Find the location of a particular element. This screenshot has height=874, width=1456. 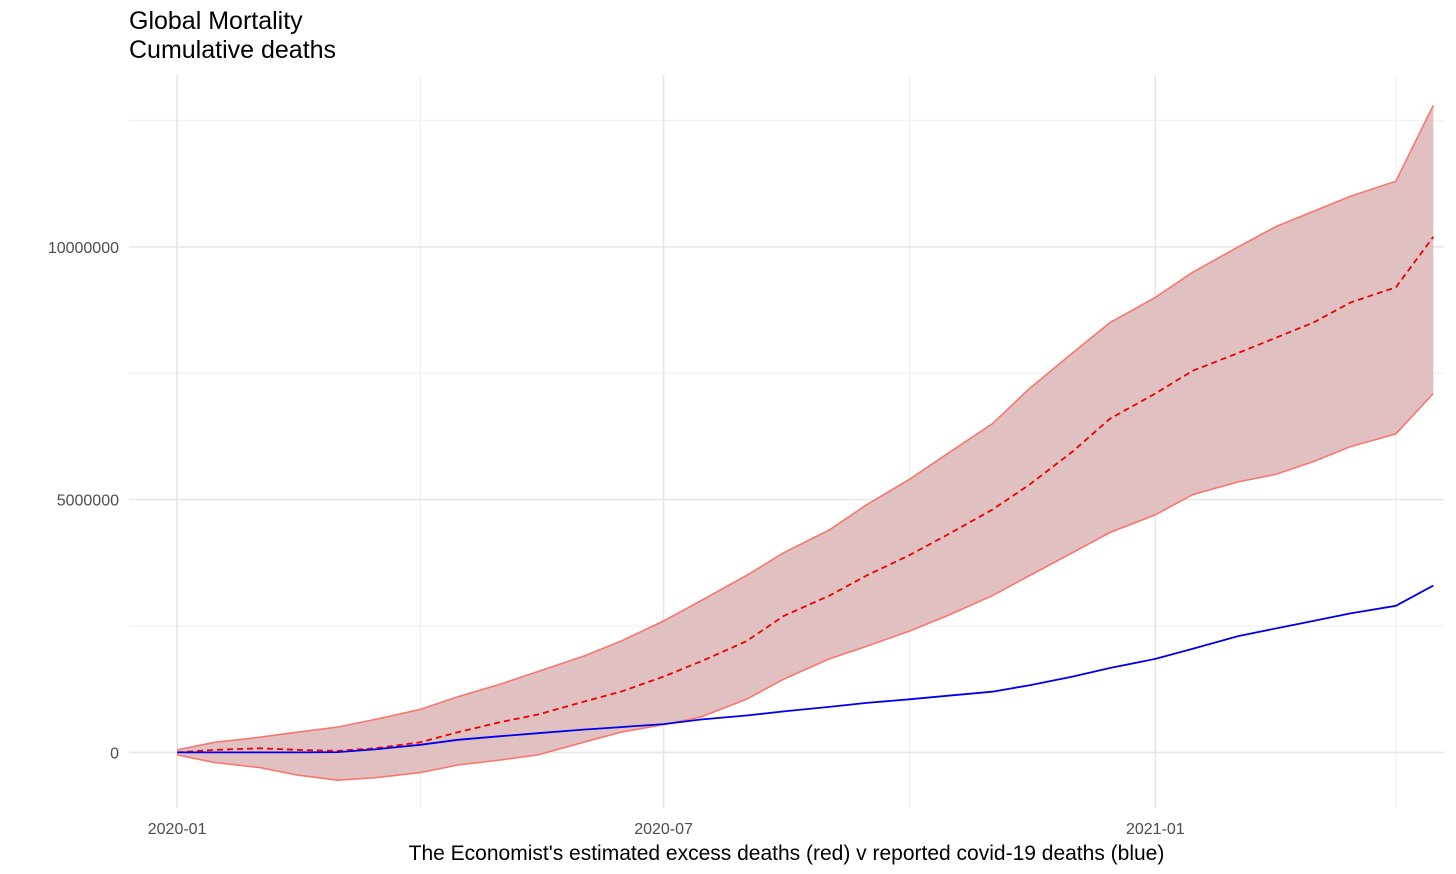

x-tick-label: 2021-01 is located at coordinates (1155, 829).